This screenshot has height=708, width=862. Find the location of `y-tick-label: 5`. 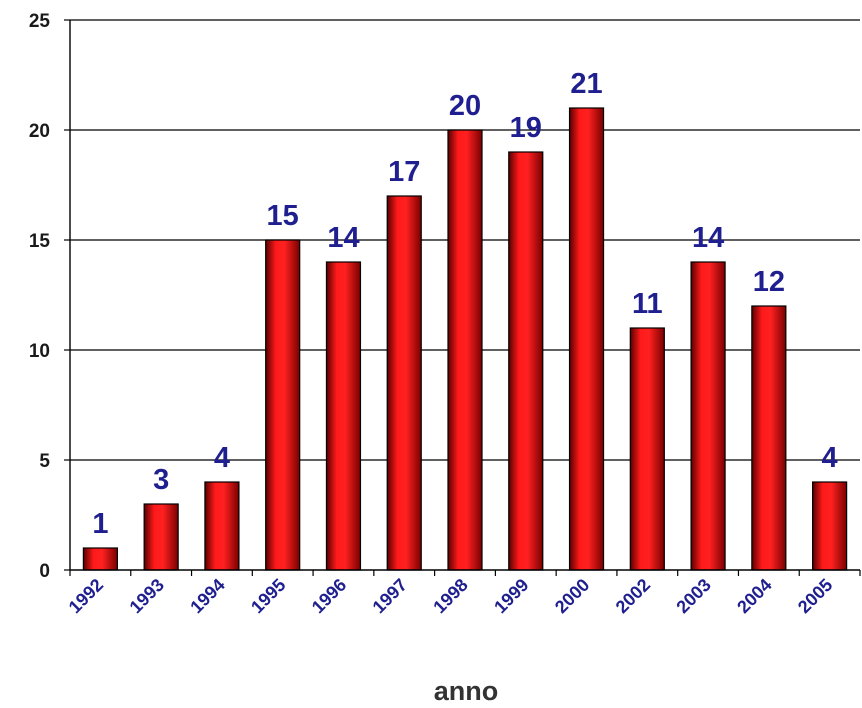

y-tick-label: 5 is located at coordinates (44, 461).